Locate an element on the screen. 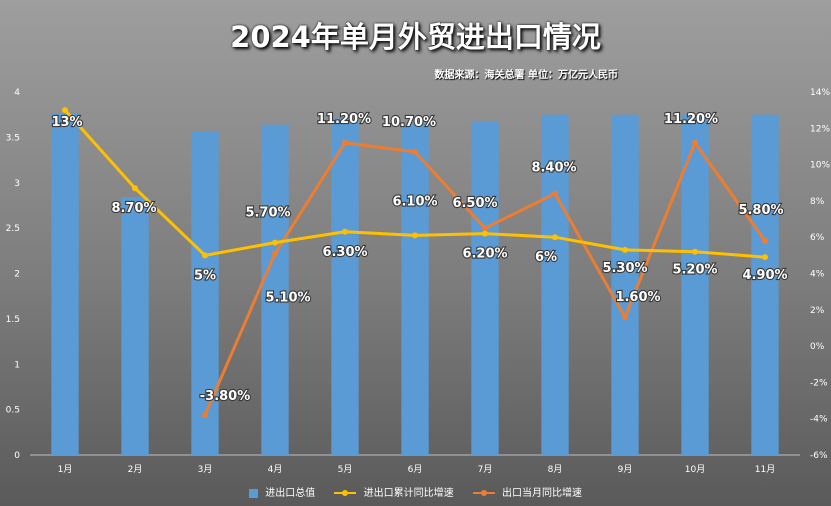 The height and width of the screenshot is (506, 831). cumulative-data-label: 4.90% is located at coordinates (764, 275).